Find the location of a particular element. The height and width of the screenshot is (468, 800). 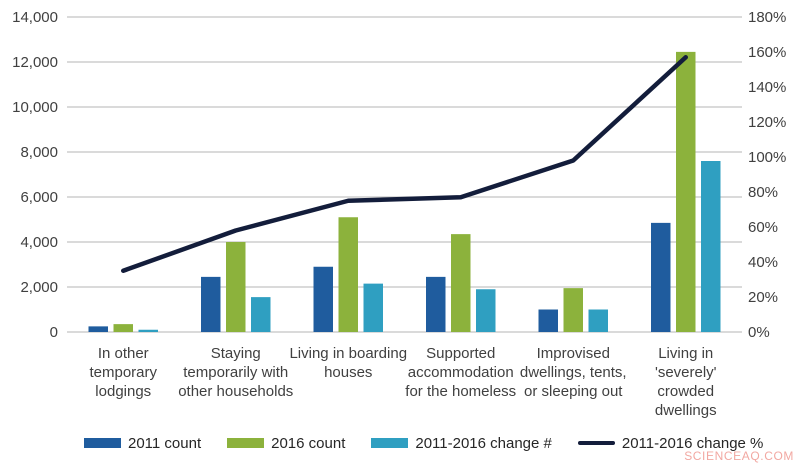

left-axis-tick: 4,000 is located at coordinates (39, 242).